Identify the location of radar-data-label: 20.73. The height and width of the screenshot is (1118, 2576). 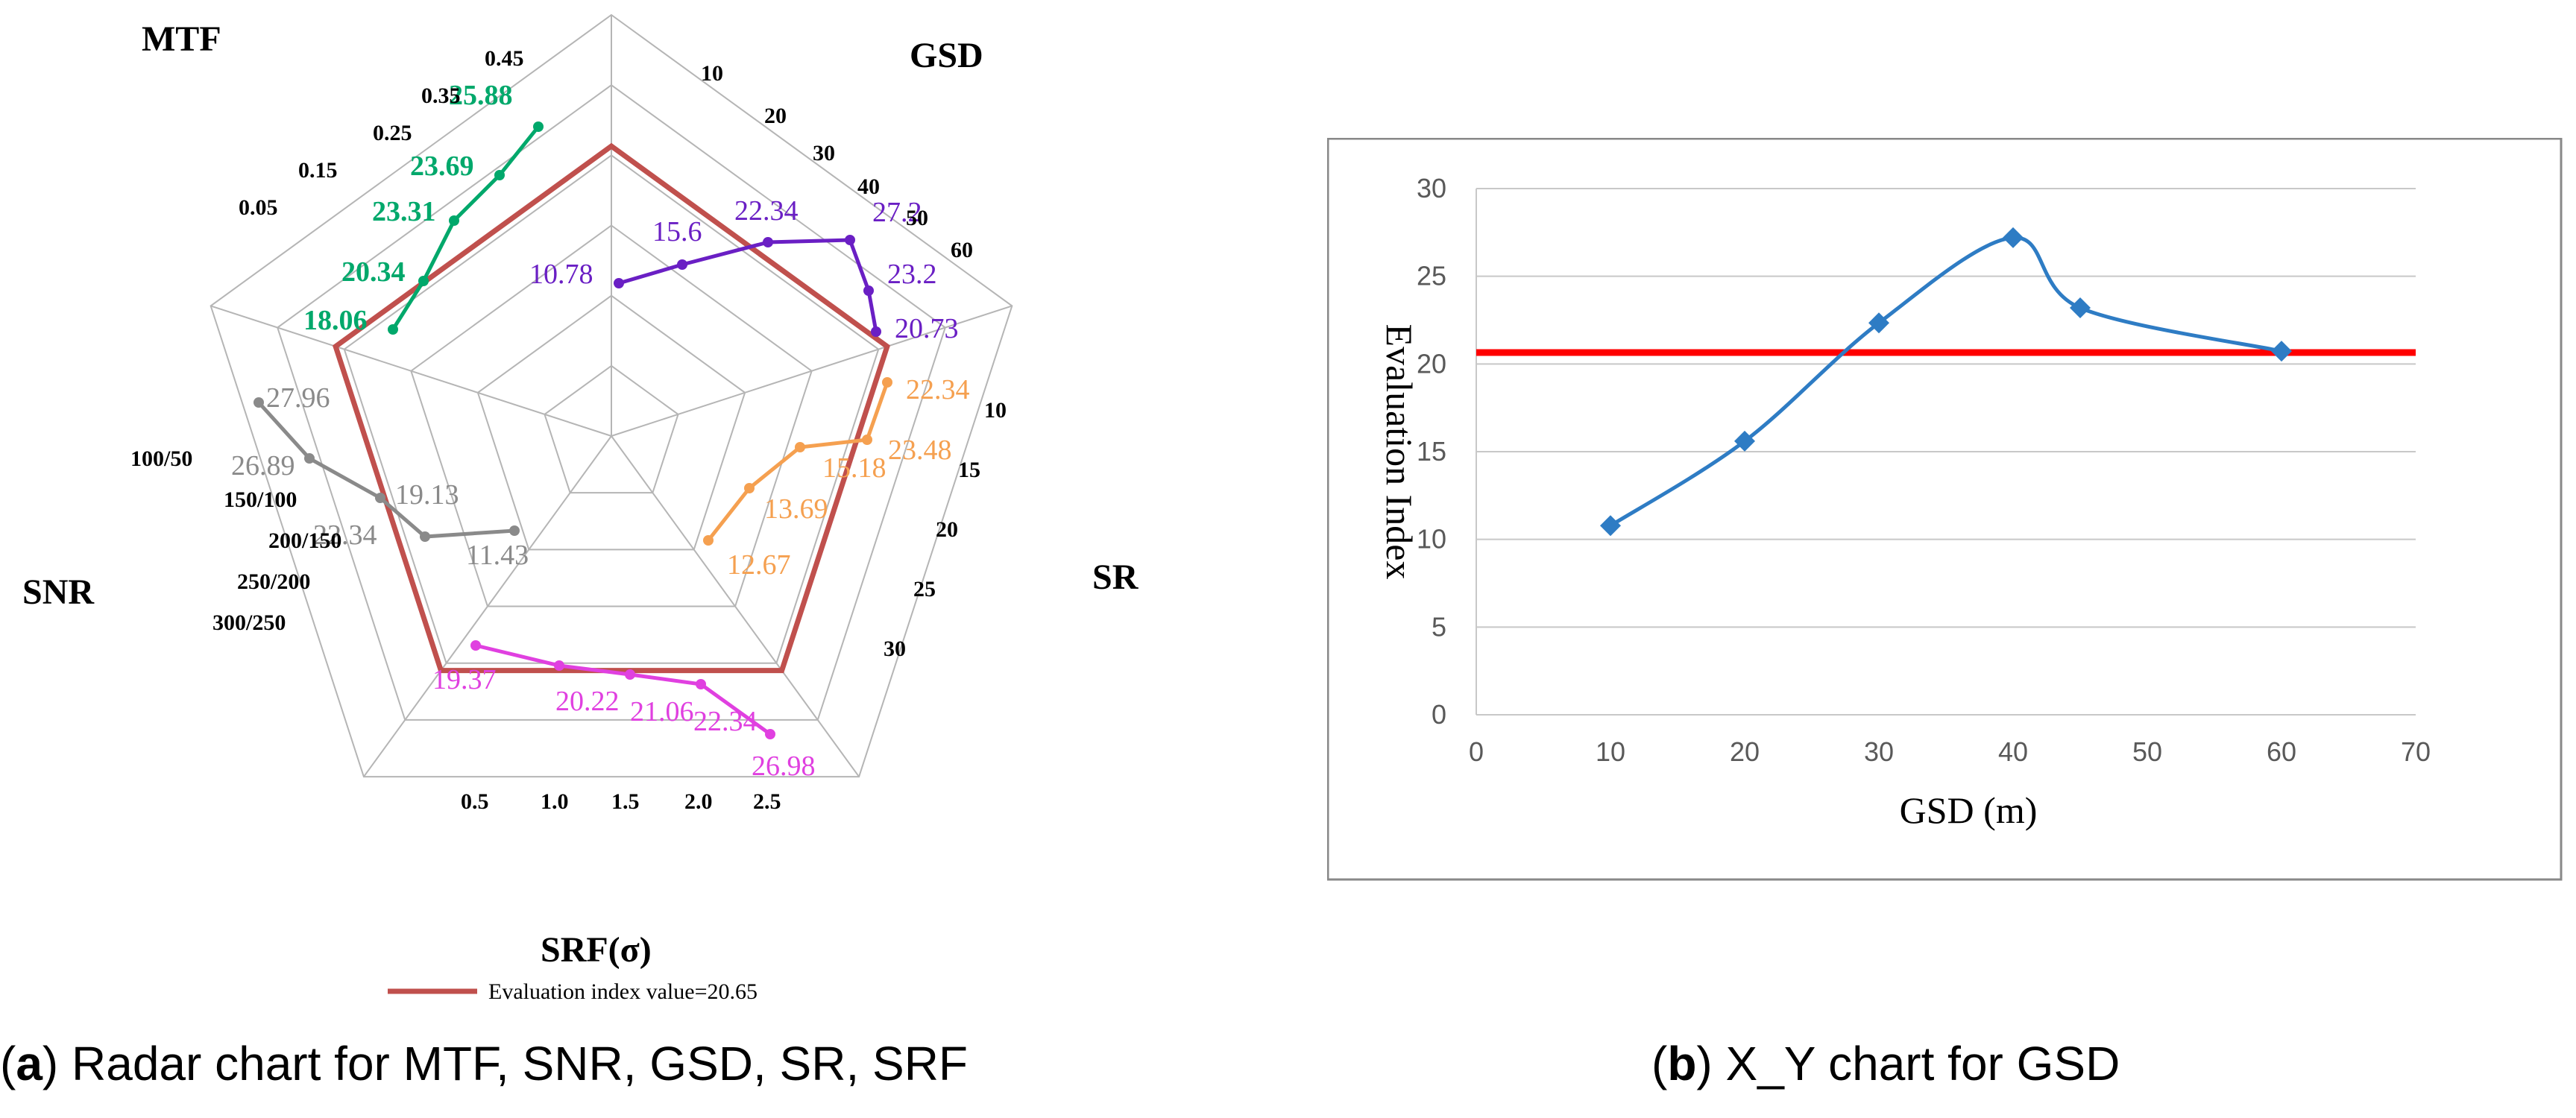
(927, 328).